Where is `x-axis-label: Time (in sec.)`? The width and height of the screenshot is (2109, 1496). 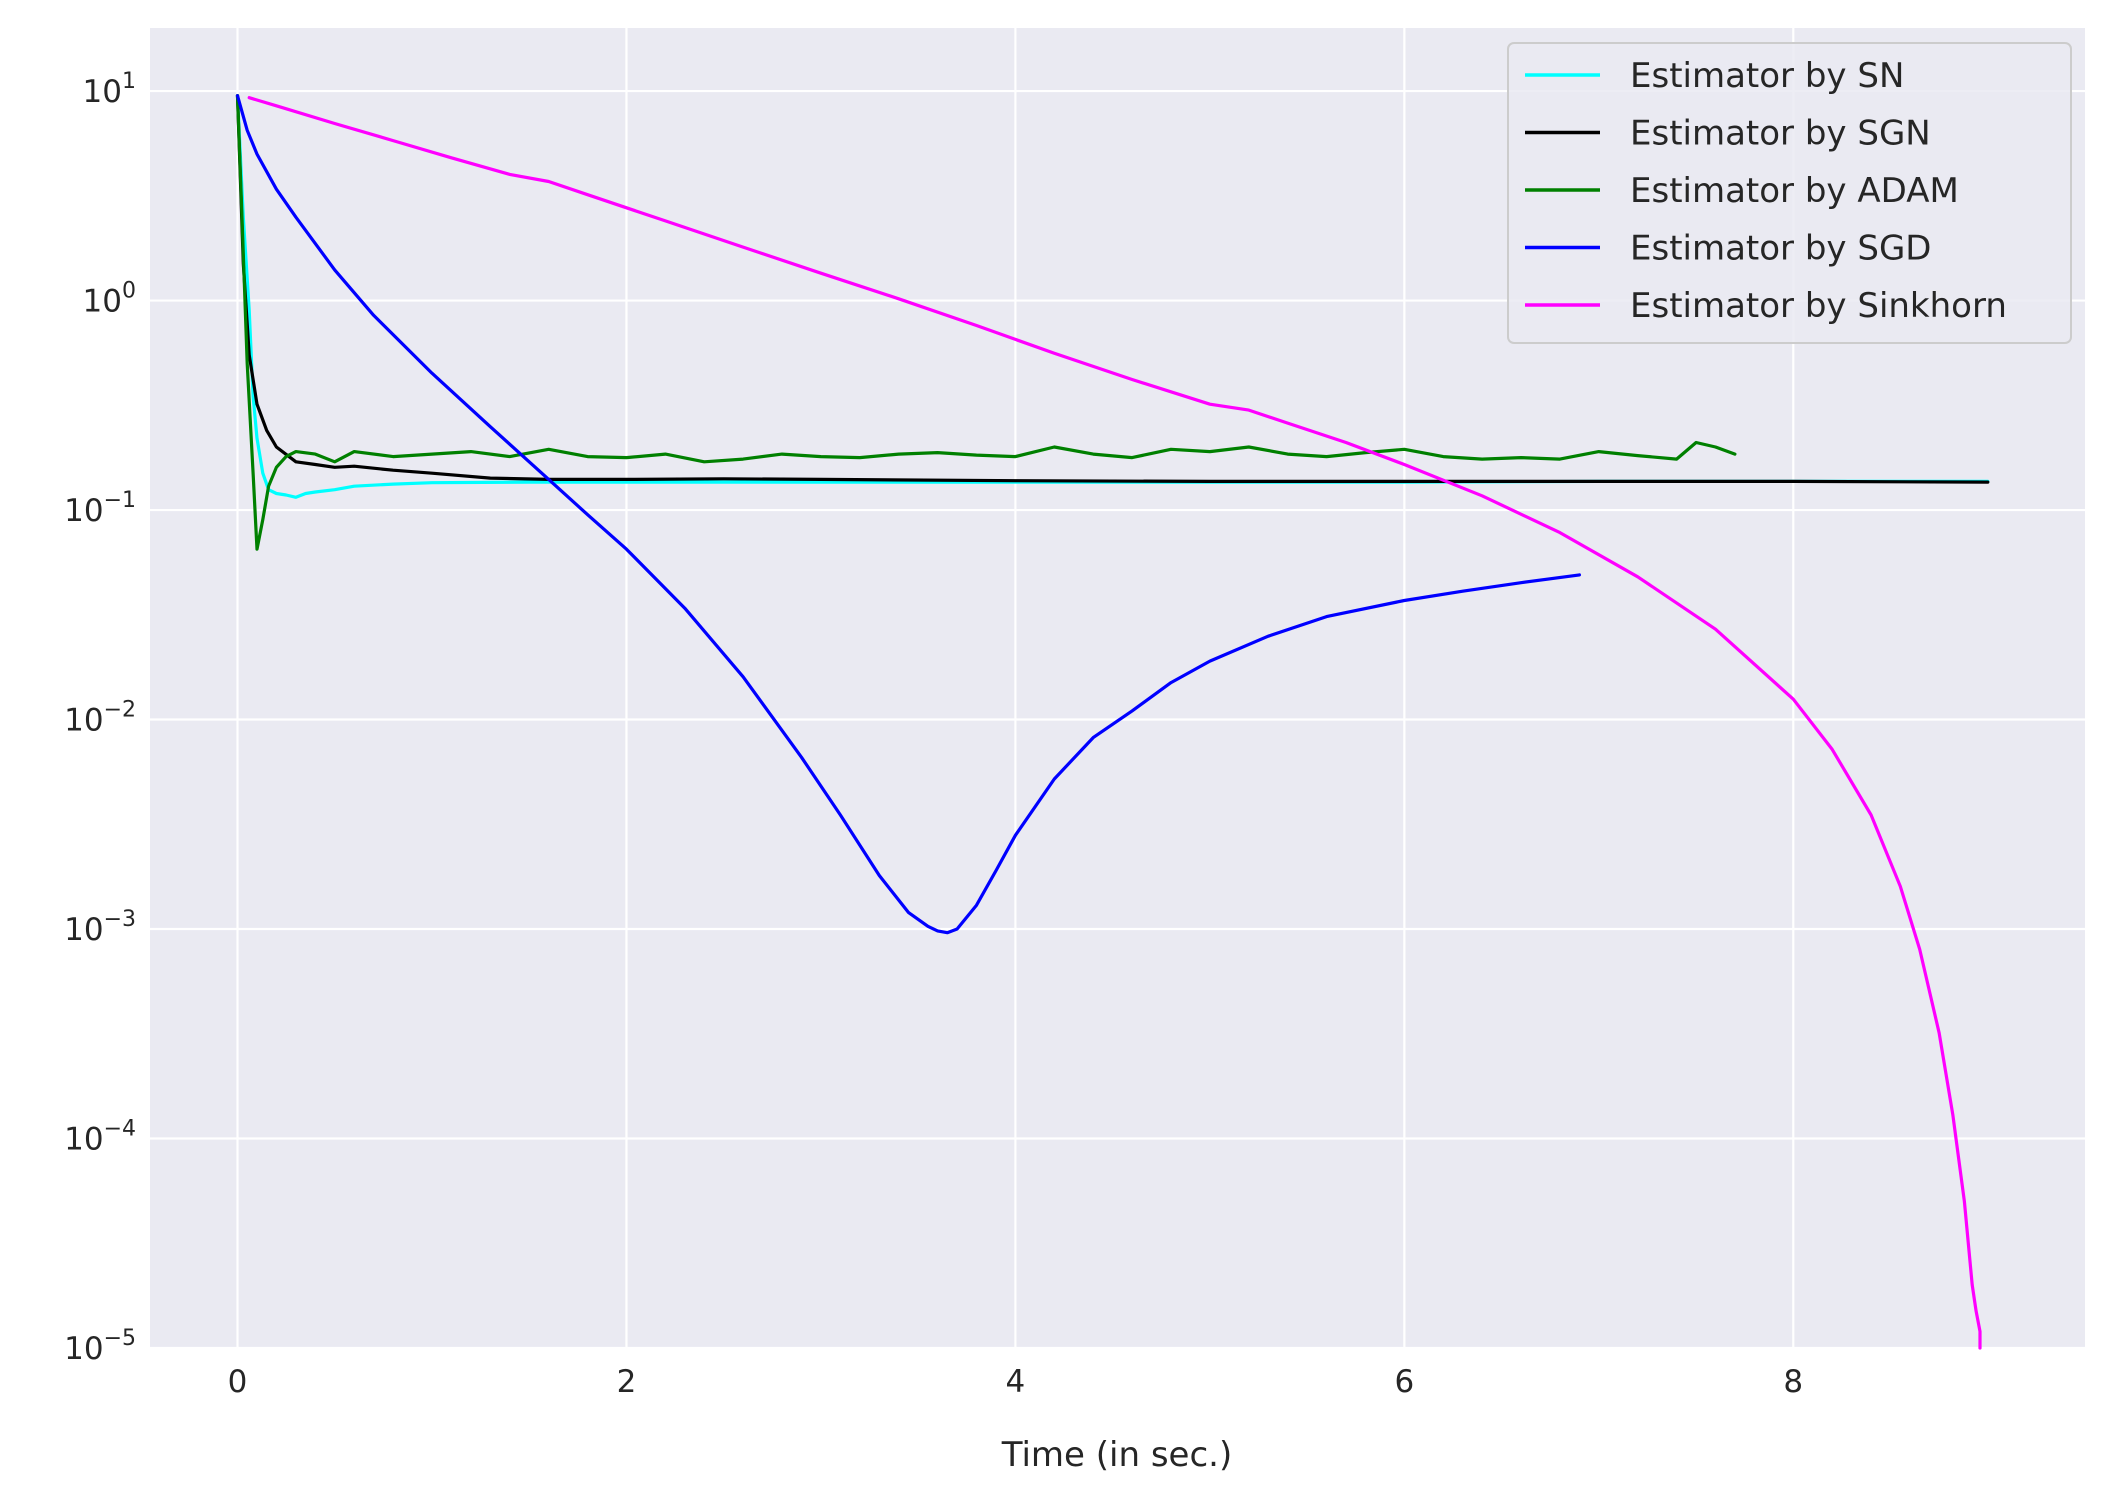 x-axis-label: Time (in sec.) is located at coordinates (1116, 1455).